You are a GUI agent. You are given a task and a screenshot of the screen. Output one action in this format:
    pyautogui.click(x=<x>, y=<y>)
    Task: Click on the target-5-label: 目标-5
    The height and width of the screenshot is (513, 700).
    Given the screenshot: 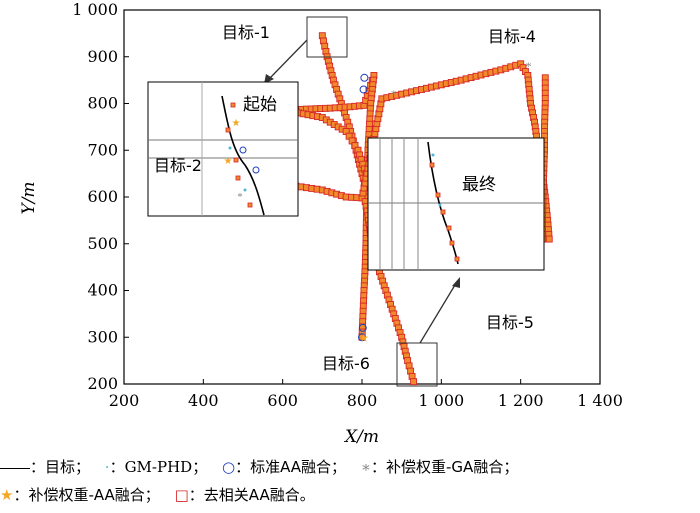 What is the action you would take?
    pyautogui.click(x=510, y=322)
    